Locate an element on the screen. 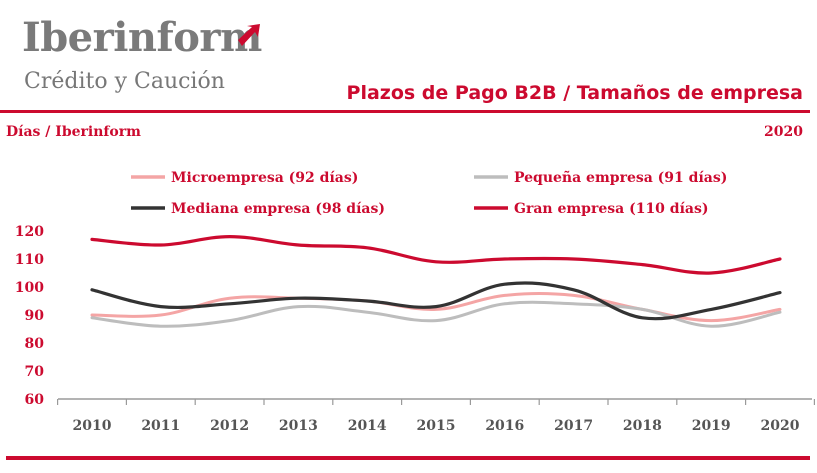  logo-arrow-icon is located at coordinates (249, 35).